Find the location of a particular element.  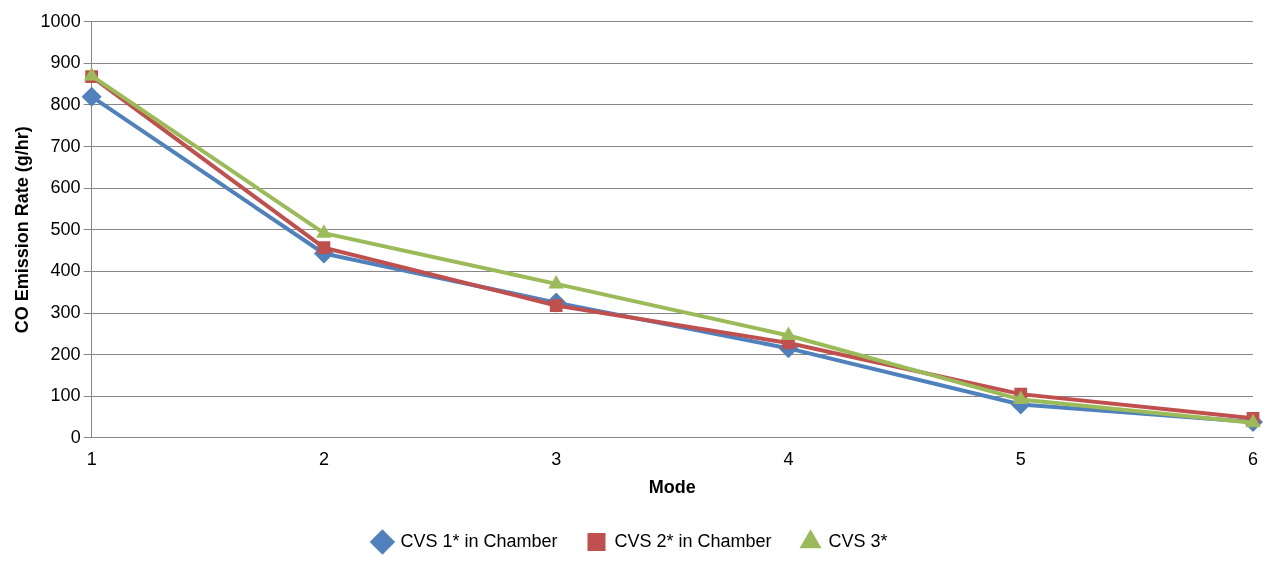

y-tick-label: 500 is located at coordinates (65, 228).